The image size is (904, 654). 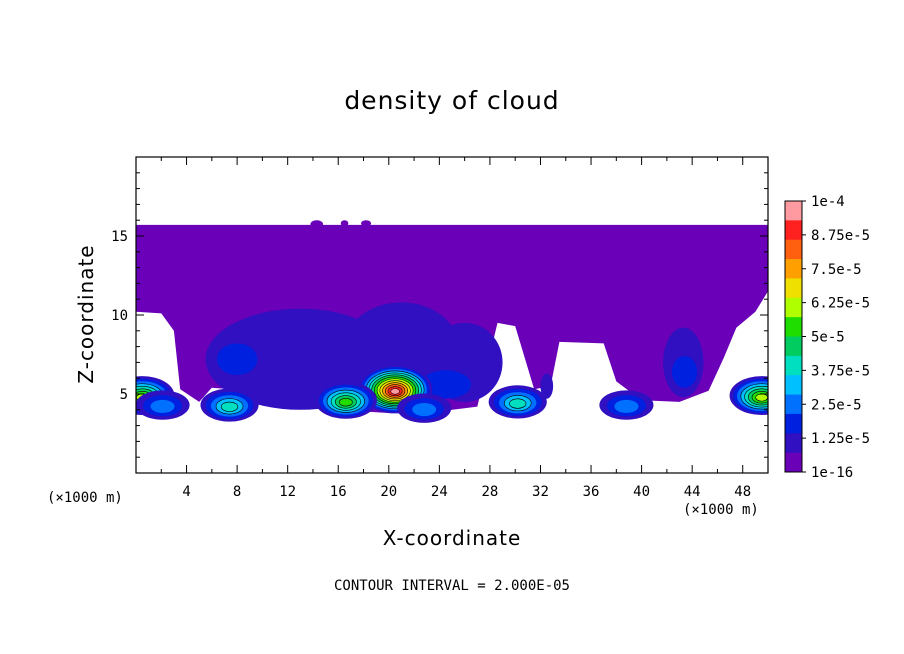 I want to click on x-tick-label: 48, so click(x=742, y=492).